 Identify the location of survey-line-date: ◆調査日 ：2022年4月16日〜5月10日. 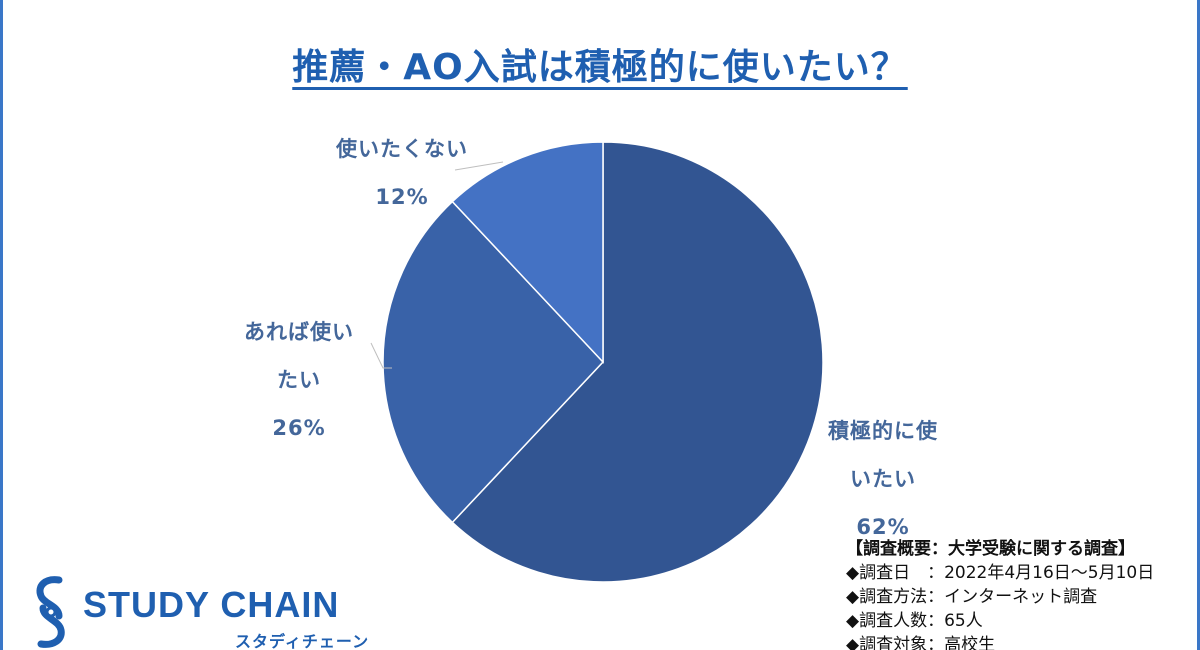
(1000, 573).